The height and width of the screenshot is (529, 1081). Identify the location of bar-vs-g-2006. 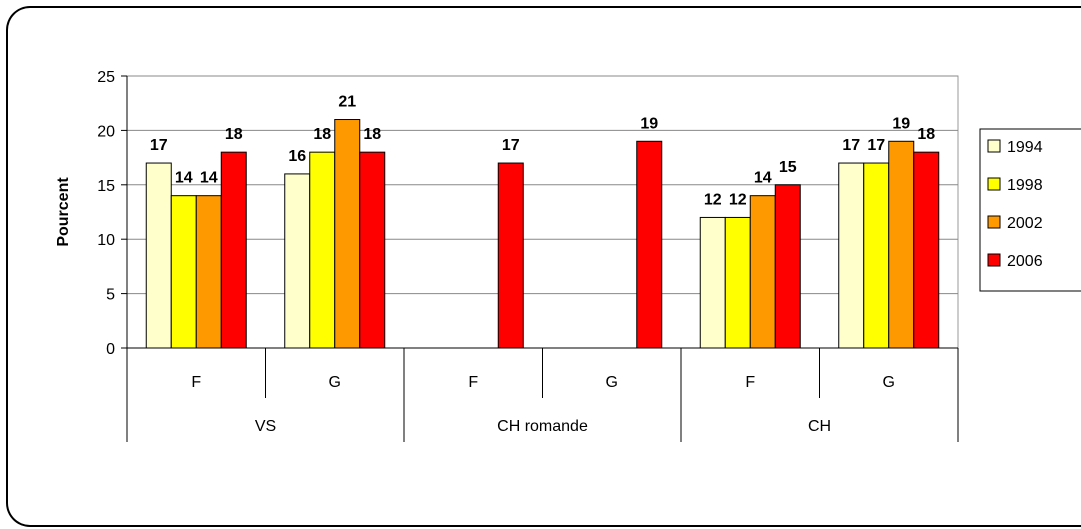
(372, 250).